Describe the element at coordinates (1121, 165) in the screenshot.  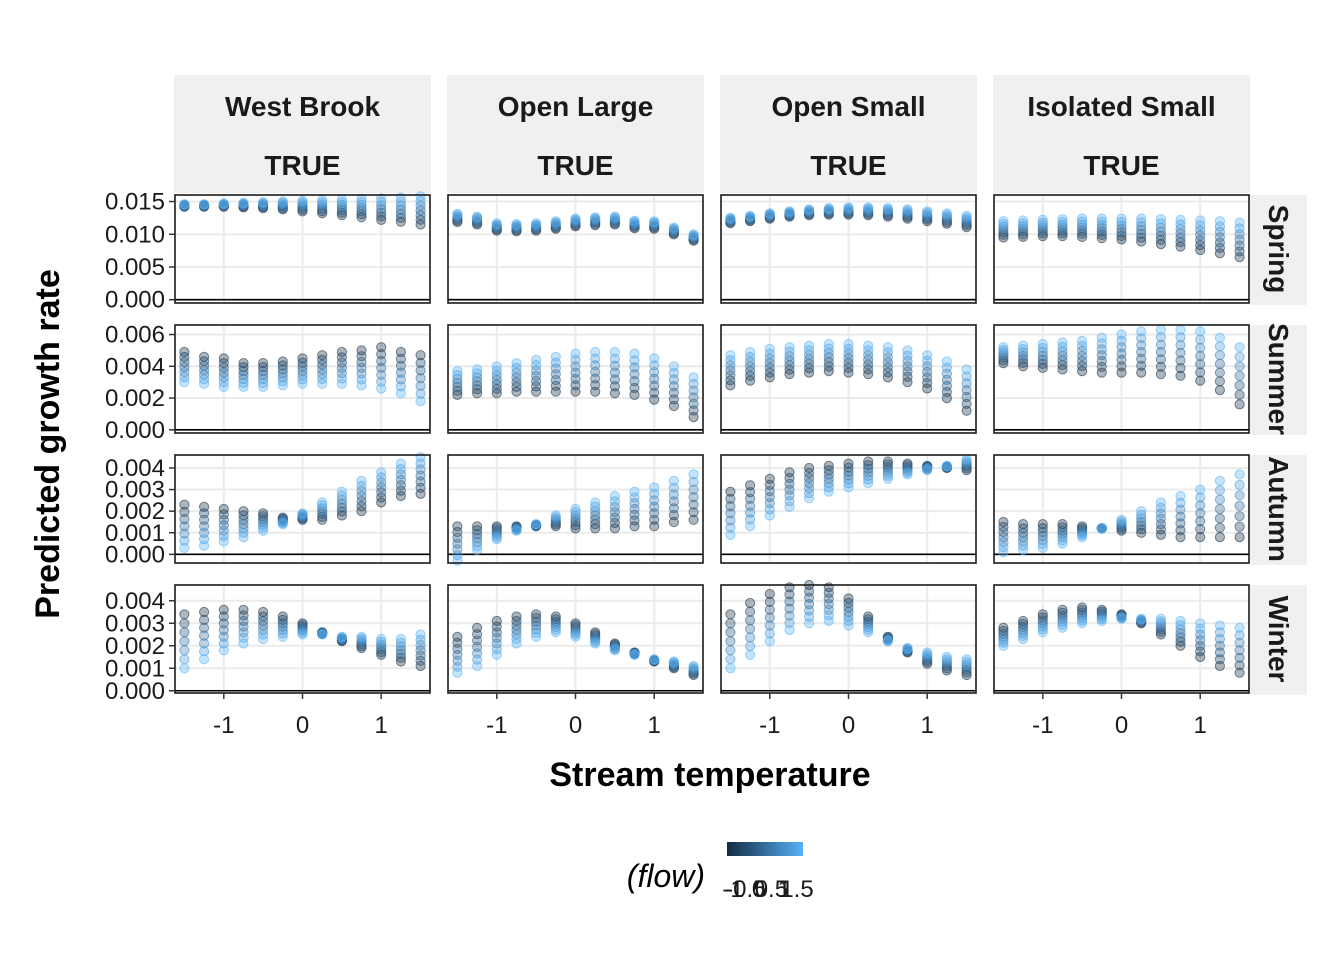
I see `facet-strip-sublabel: TRUE` at that location.